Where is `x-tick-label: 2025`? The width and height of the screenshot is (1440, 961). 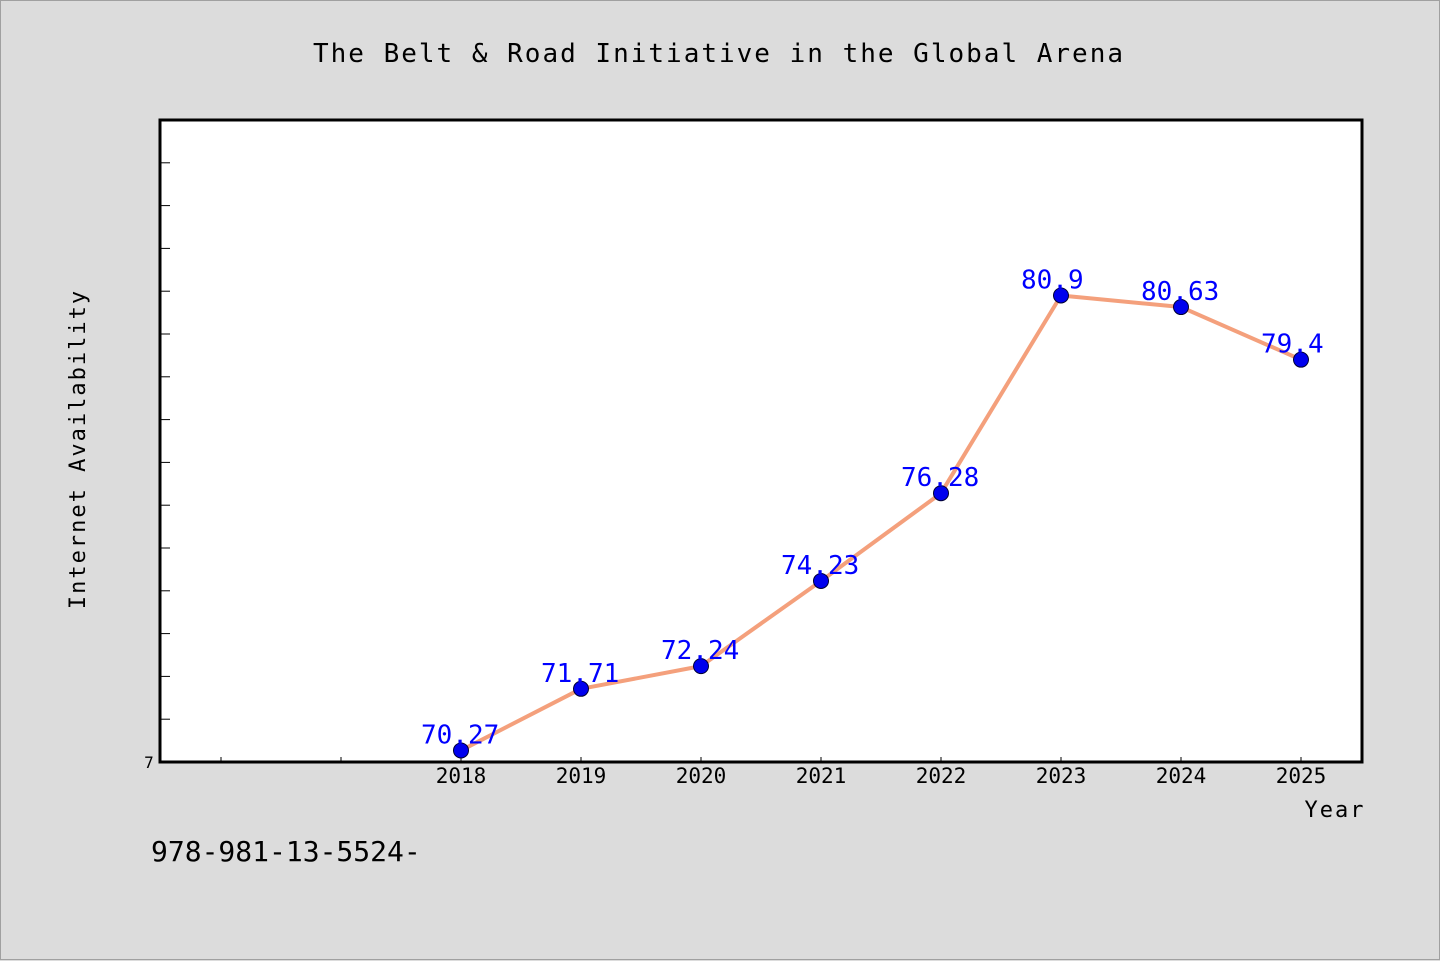
x-tick-label: 2025 is located at coordinates (1301, 776).